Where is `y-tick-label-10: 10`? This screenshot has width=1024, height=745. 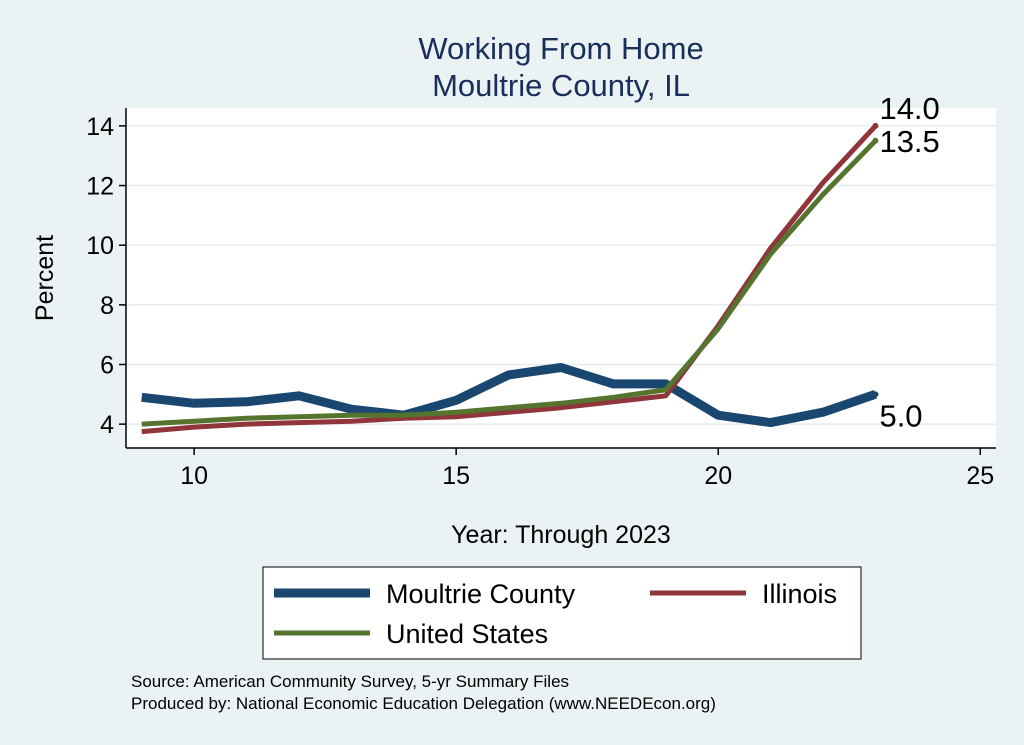 y-tick-label-10: 10 is located at coordinates (100, 246).